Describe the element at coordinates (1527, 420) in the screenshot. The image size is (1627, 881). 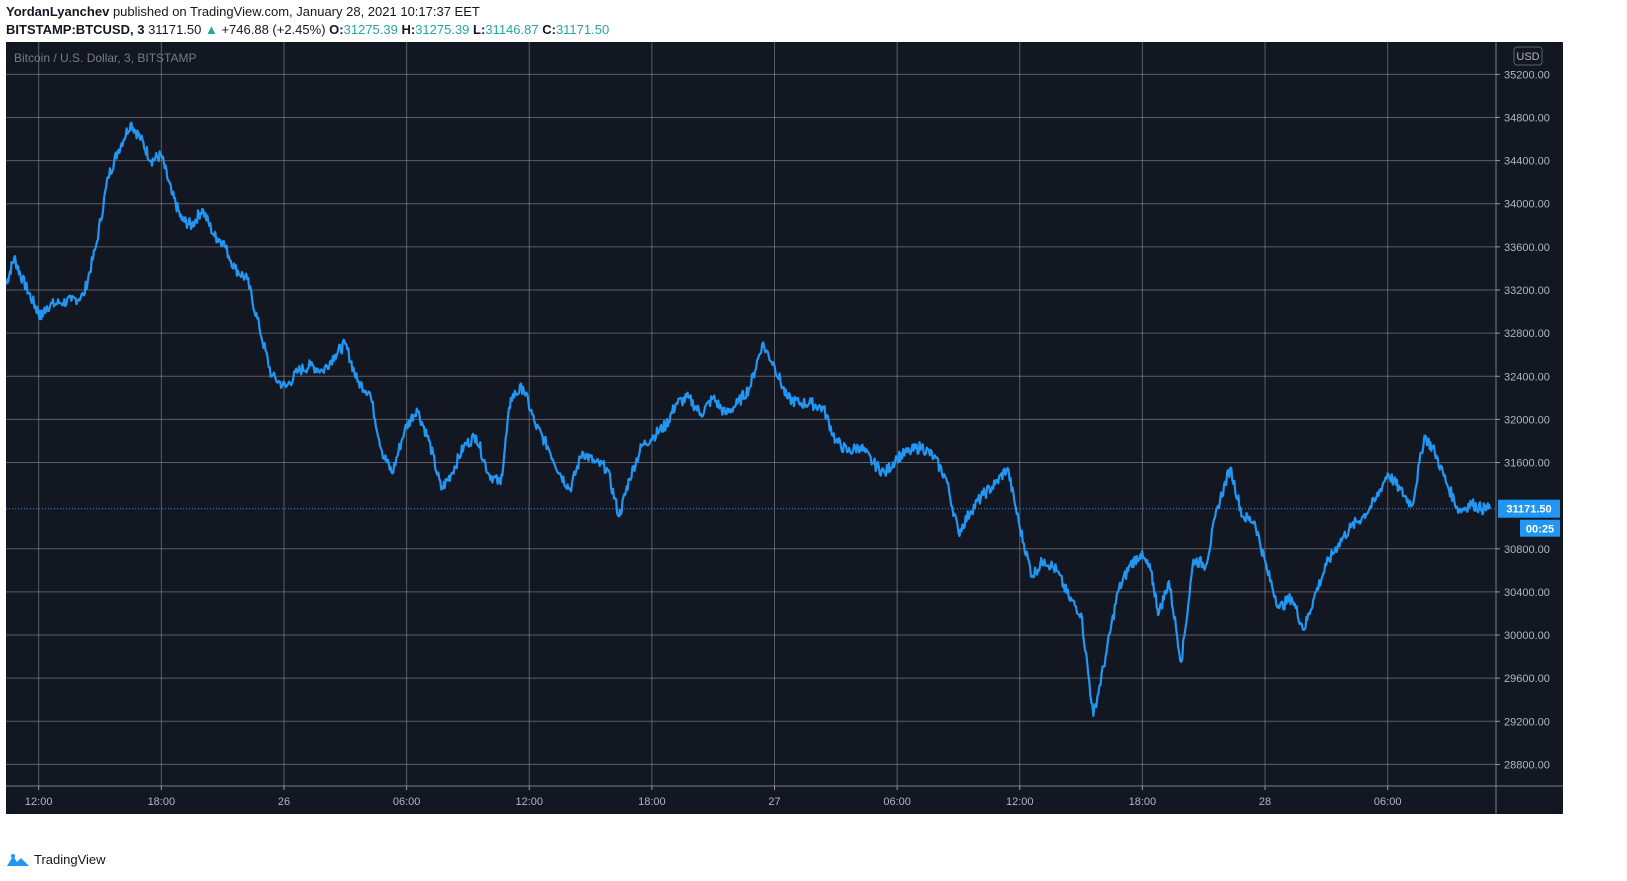
I see `y-tick-label: 32000.00` at that location.